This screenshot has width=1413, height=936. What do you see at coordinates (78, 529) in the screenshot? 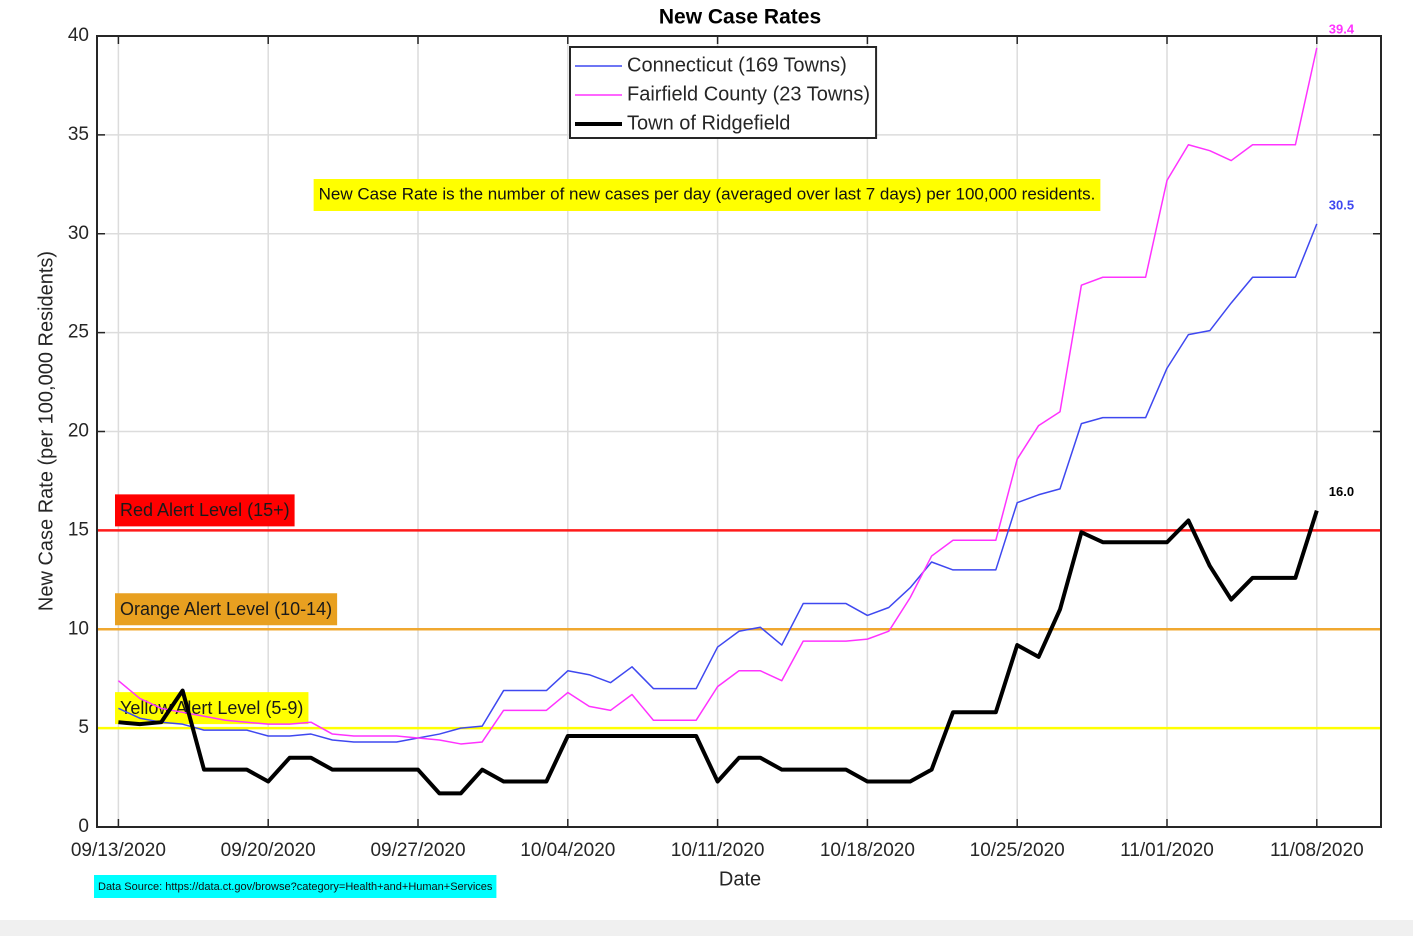
I see `y-tick-label: 15` at bounding box center [78, 529].